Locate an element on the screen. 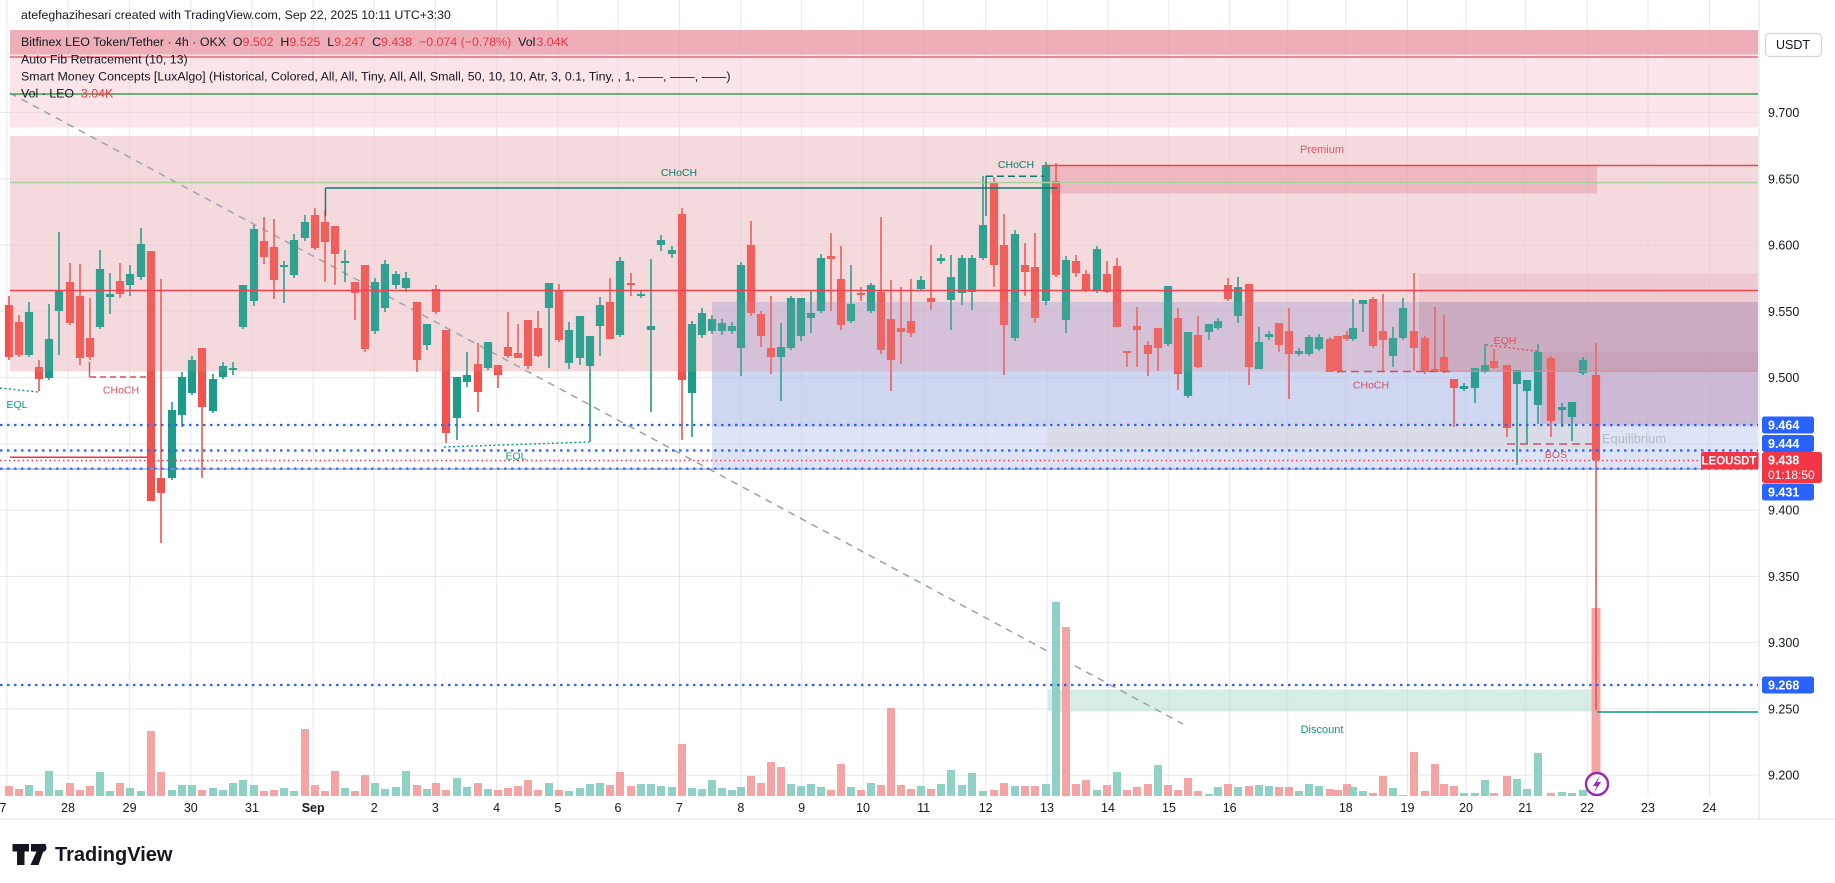  svg-text: 01:18:50 is located at coordinates (1791, 475).